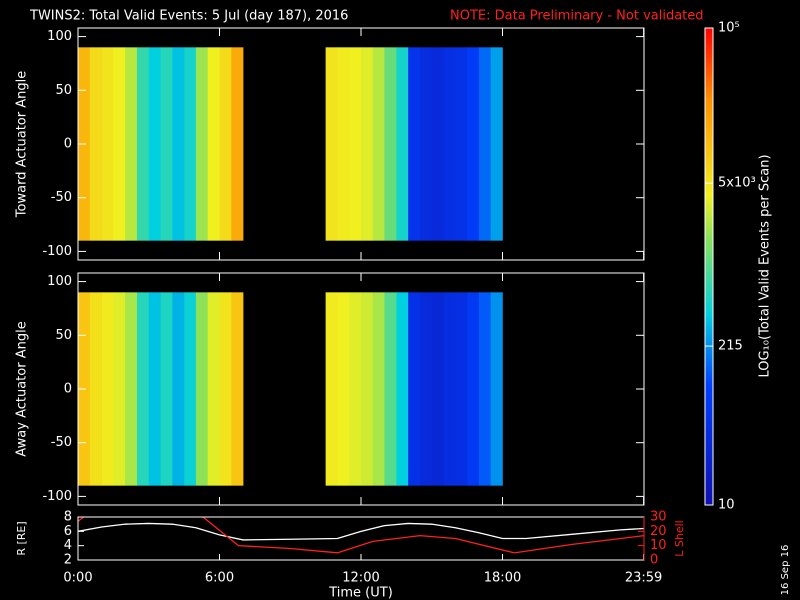 The image size is (800, 600). Describe the element at coordinates (679, 538) in the screenshot. I see `y2-axis-label: L Shell` at that location.